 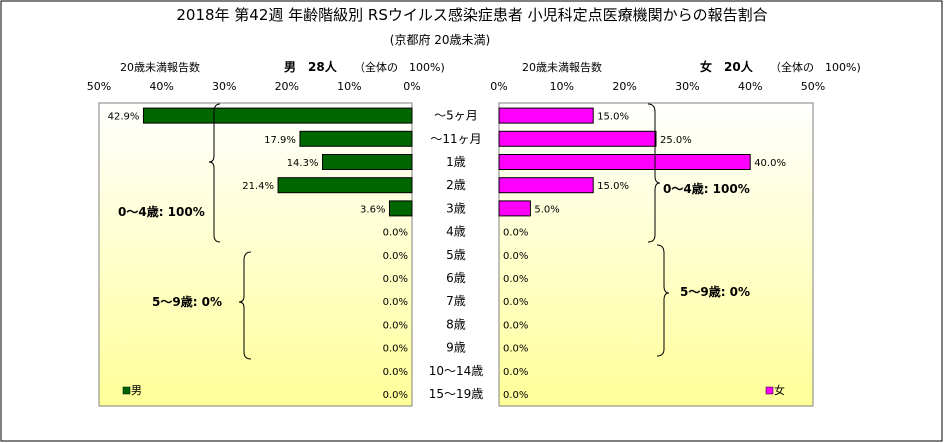 I want to click on category-label: 8歳, so click(x=456, y=324).